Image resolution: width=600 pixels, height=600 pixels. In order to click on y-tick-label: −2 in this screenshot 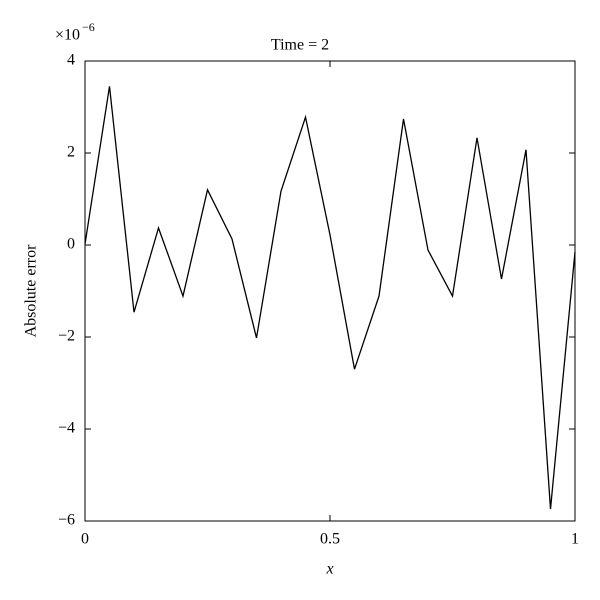, I will do `click(66, 336)`.